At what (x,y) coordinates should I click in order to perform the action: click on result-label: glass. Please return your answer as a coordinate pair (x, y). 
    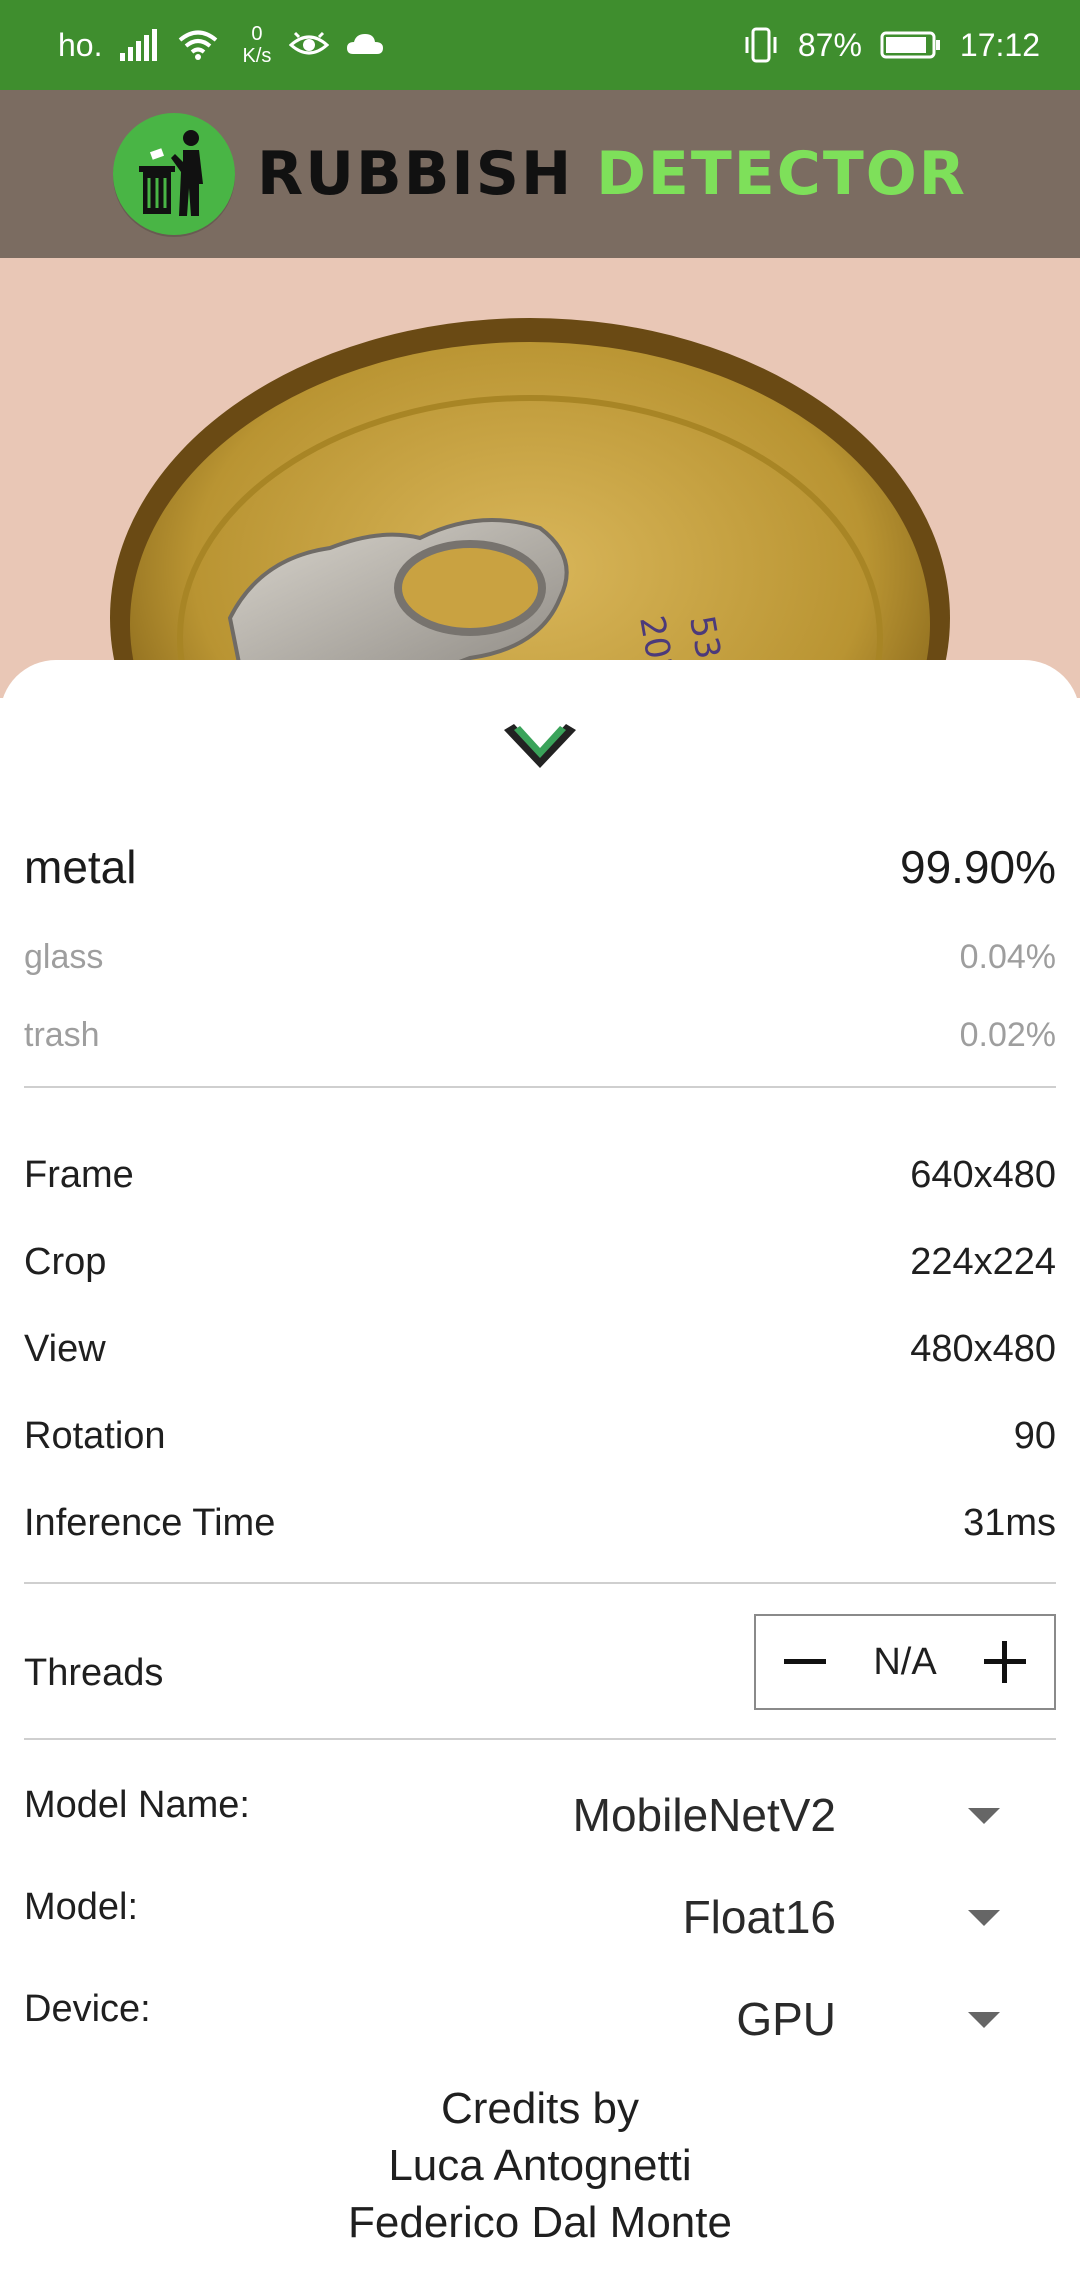
    Looking at the image, I should click on (64, 957).